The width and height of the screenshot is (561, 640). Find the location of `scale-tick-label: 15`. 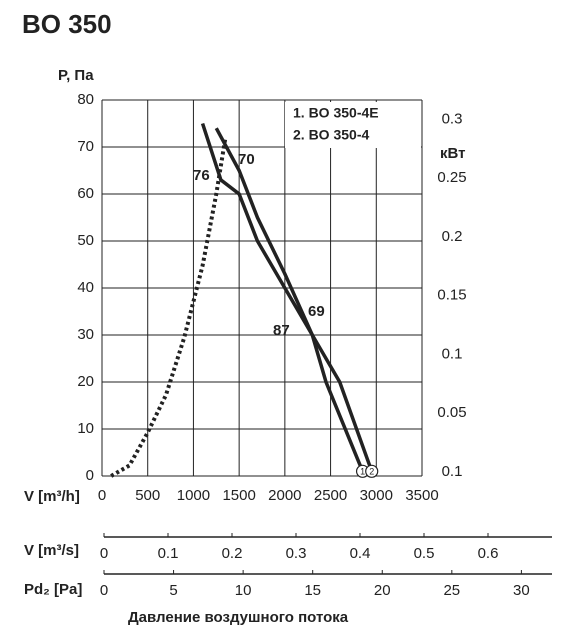

scale-tick-label: 15 is located at coordinates (312, 590).